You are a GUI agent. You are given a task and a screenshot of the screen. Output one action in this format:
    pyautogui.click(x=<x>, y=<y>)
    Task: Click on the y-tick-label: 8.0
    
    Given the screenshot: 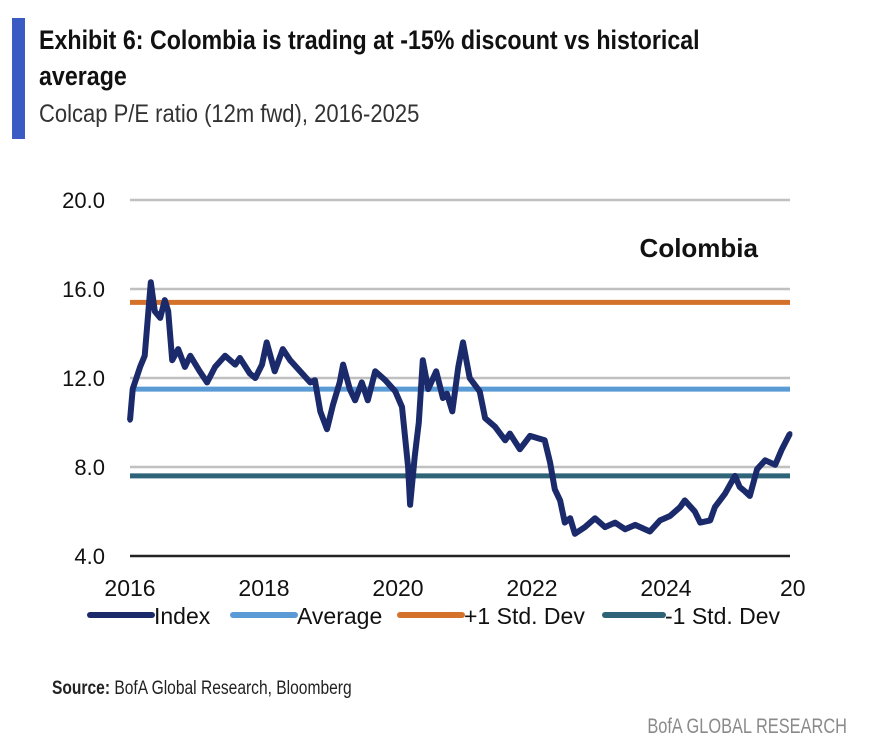 What is the action you would take?
    pyautogui.click(x=89, y=467)
    